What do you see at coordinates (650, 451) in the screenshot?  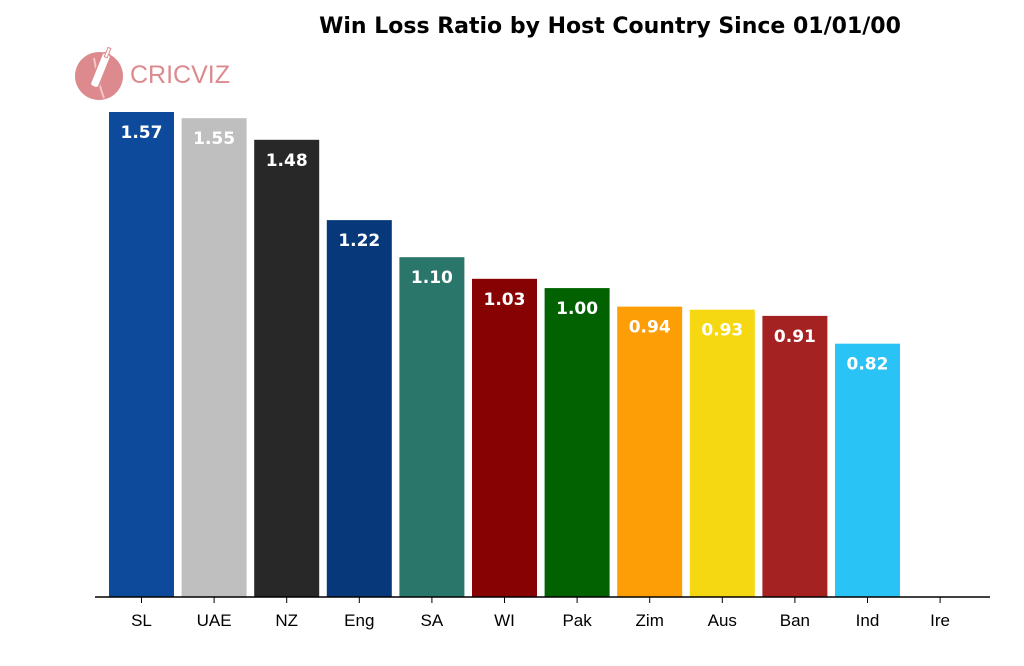 I see `bar-zim` at bounding box center [650, 451].